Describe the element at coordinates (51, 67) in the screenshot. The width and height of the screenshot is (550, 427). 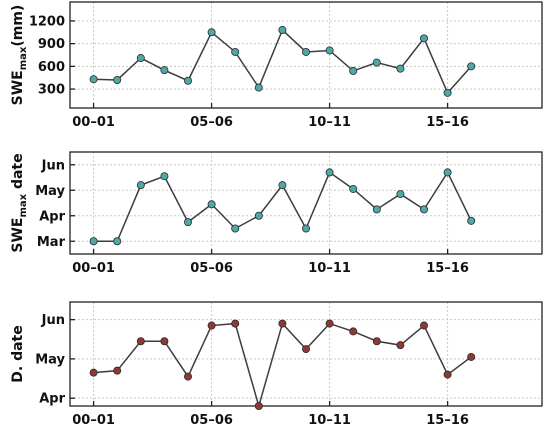
I see `y-tick-label: 600` at that location.